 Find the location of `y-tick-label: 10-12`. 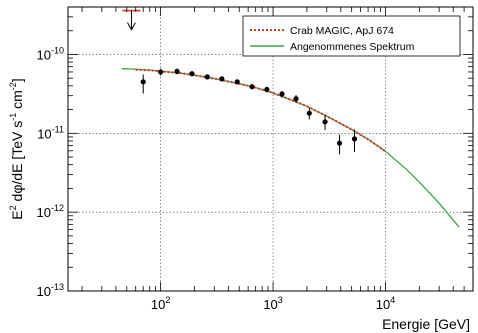

y-tick-label: 10-12 is located at coordinates (50, 211).